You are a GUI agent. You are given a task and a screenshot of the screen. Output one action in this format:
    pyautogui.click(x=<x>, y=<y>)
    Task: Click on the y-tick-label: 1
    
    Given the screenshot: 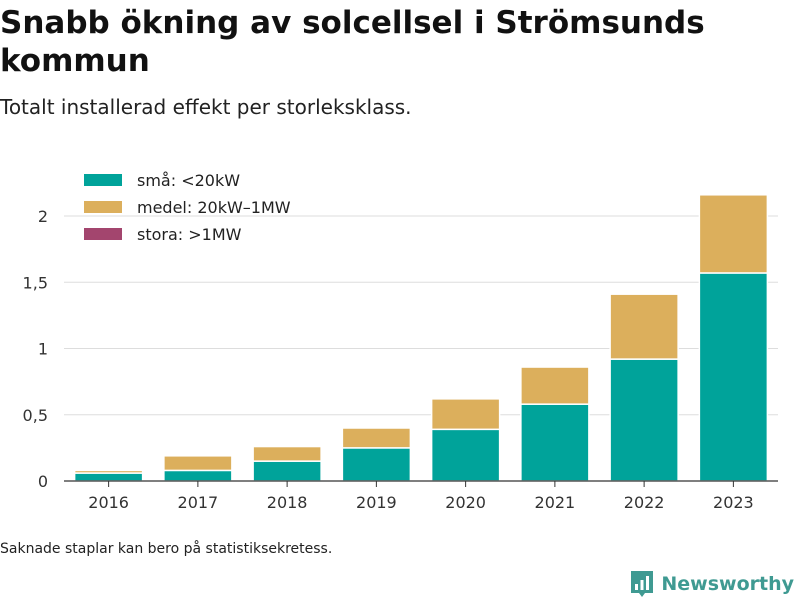 What is the action you would take?
    pyautogui.click(x=43, y=349)
    